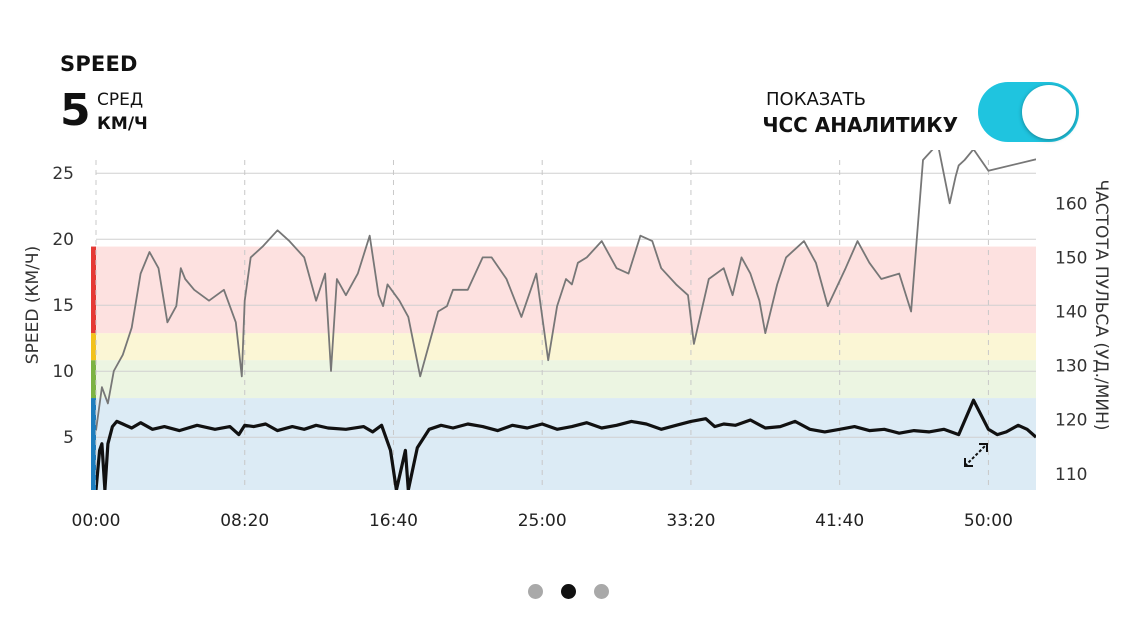 The image size is (1136, 640). I want to click on x-tick-label: 33:20, so click(690, 521).